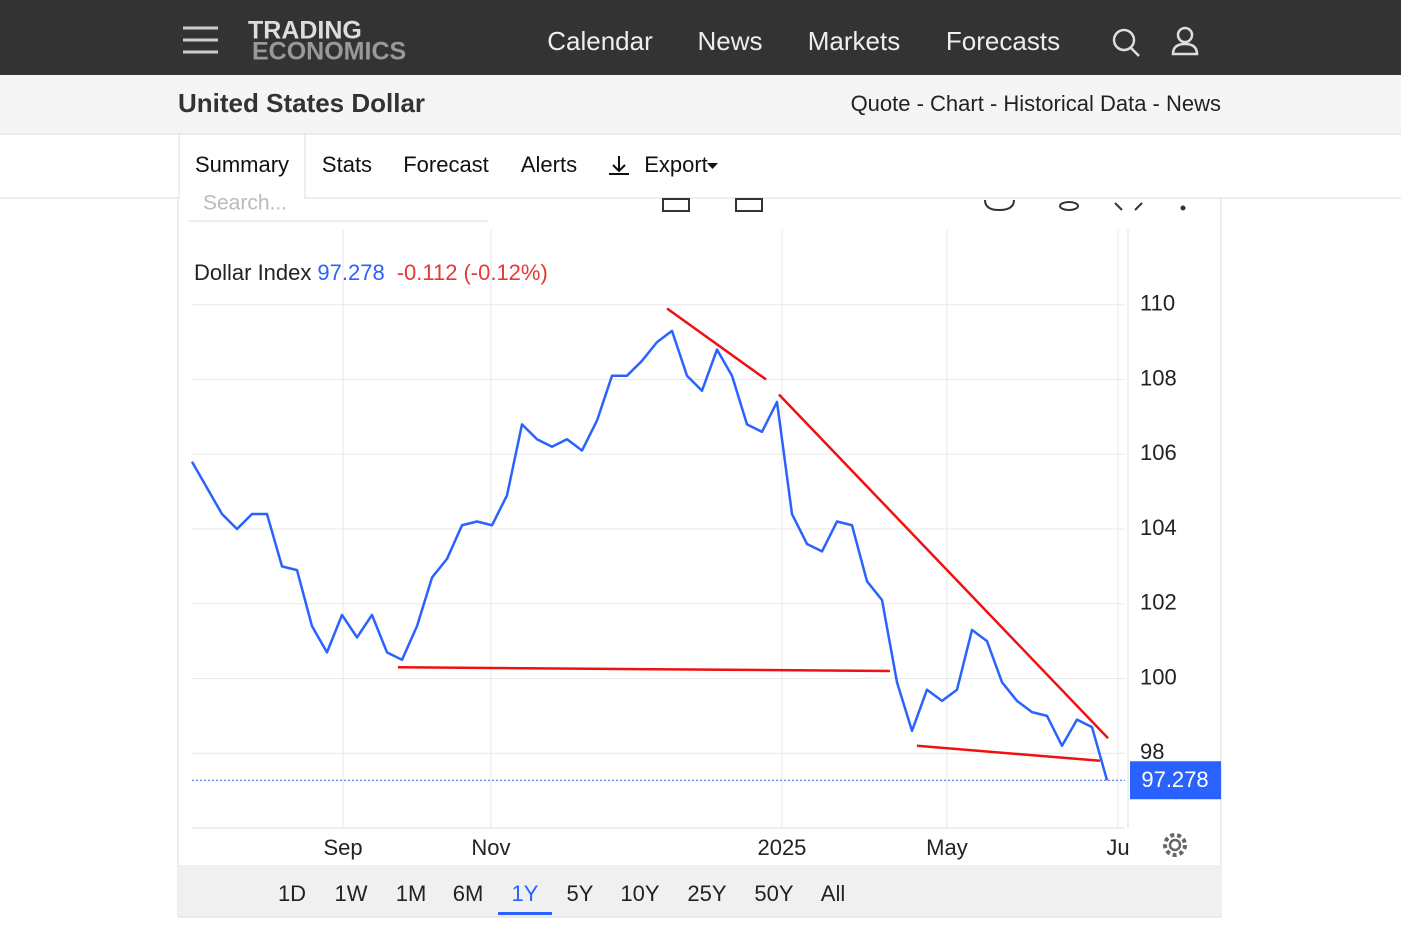 The image size is (1401, 925). What do you see at coordinates (854, 41) in the screenshot?
I see `nav-link: Markets` at bounding box center [854, 41].